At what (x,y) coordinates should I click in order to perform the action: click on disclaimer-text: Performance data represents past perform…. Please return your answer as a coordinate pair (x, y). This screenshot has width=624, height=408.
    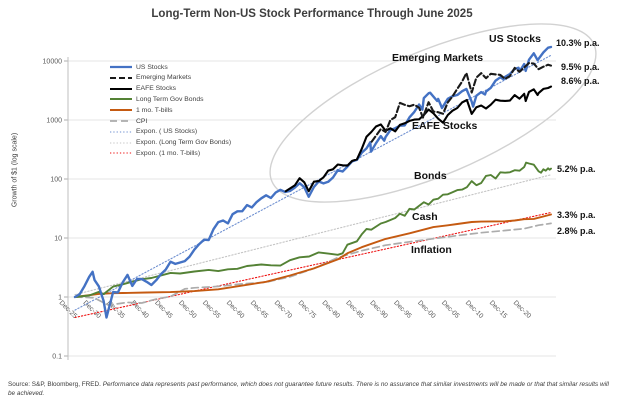
    Looking at the image, I should click on (308, 389).